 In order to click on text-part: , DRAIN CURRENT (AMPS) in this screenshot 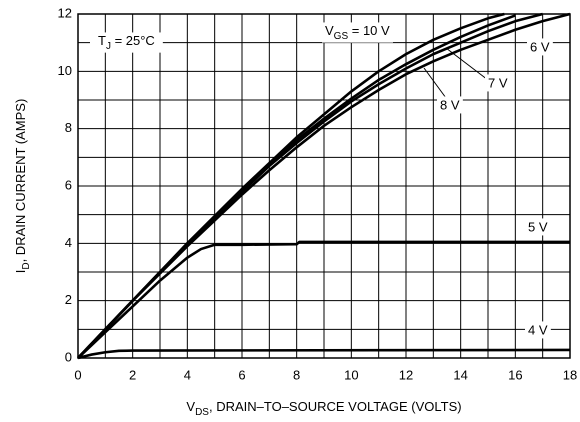, I will do `click(20, 181)`.